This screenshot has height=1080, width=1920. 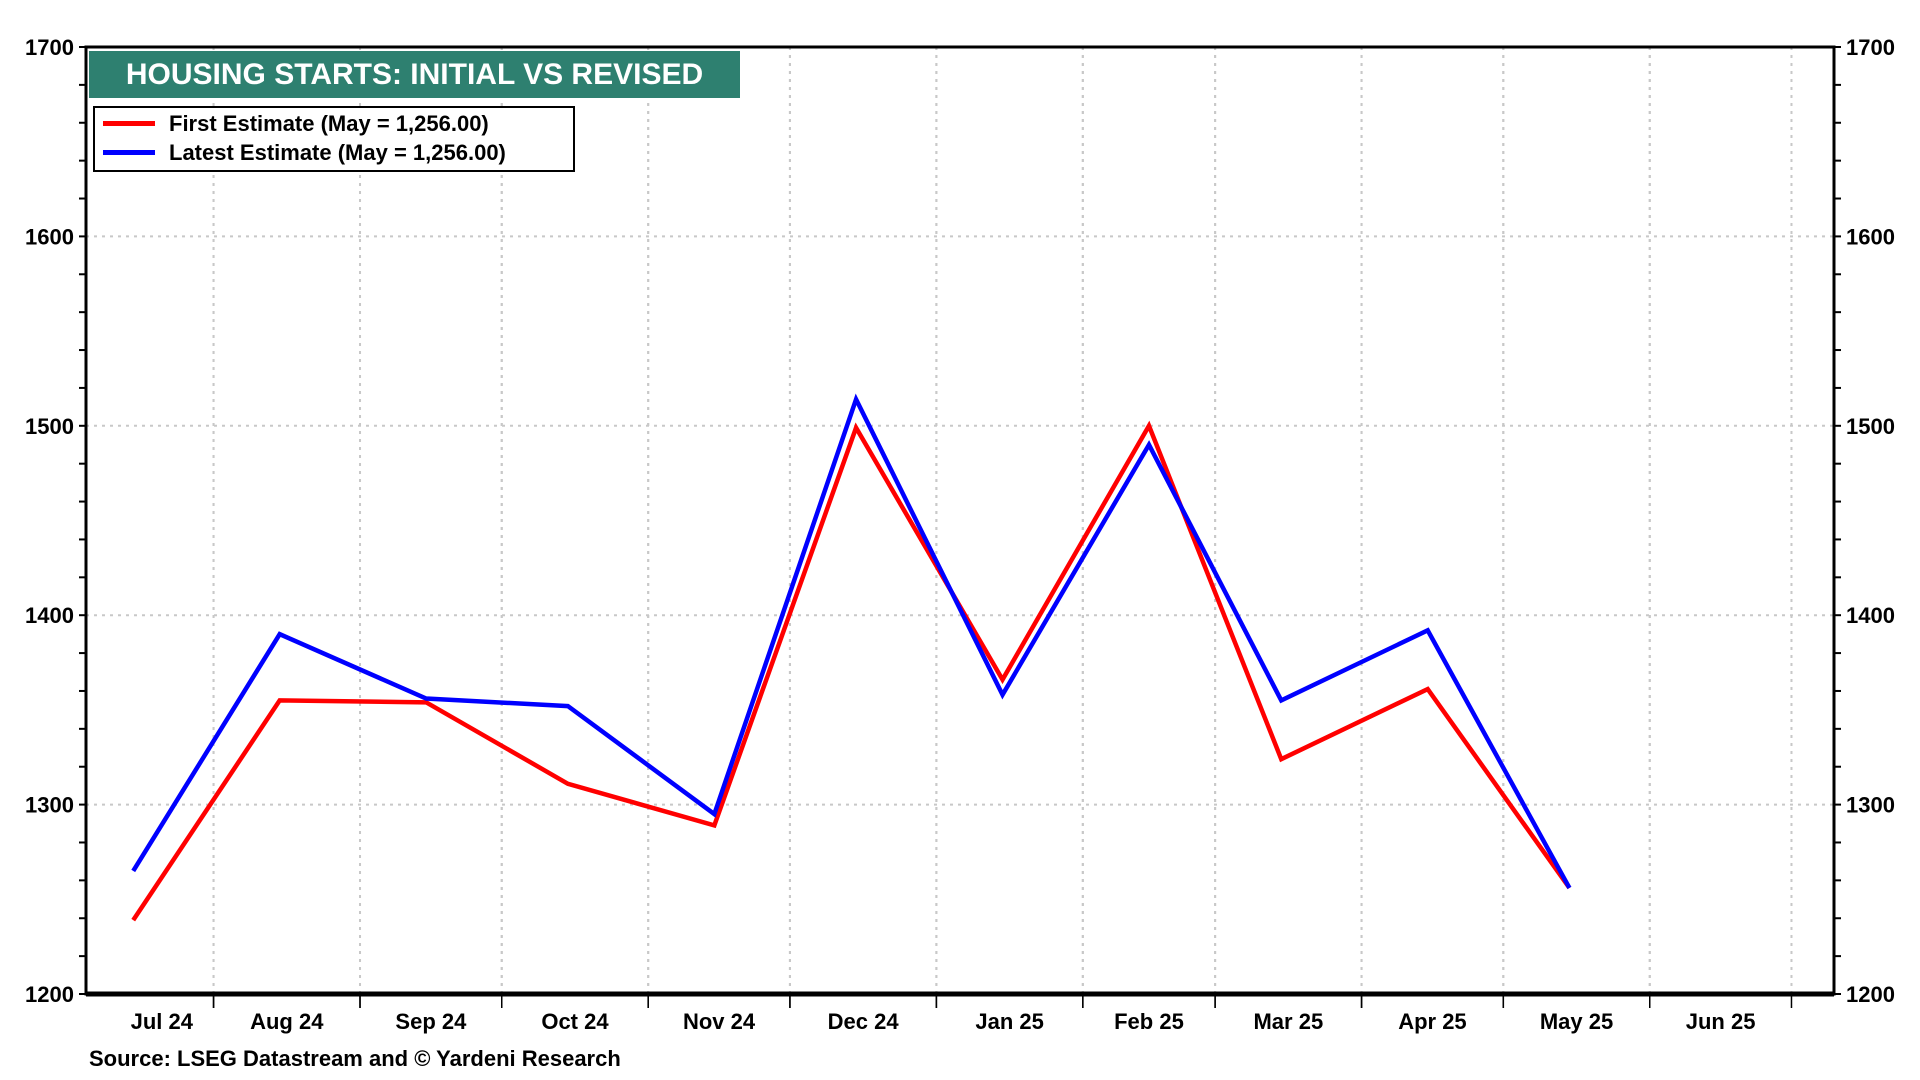 I want to click on chart-title: HOUSING STARTS: INITIAL VS REVISED, so click(x=414, y=74).